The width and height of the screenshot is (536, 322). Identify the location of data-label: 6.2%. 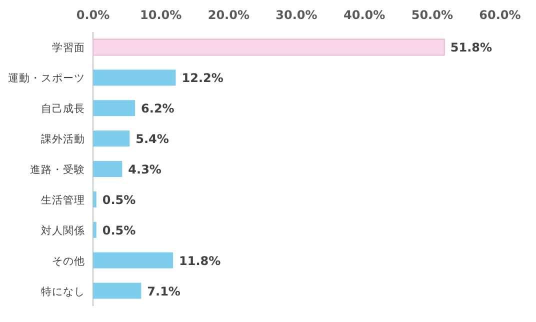
(157, 109).